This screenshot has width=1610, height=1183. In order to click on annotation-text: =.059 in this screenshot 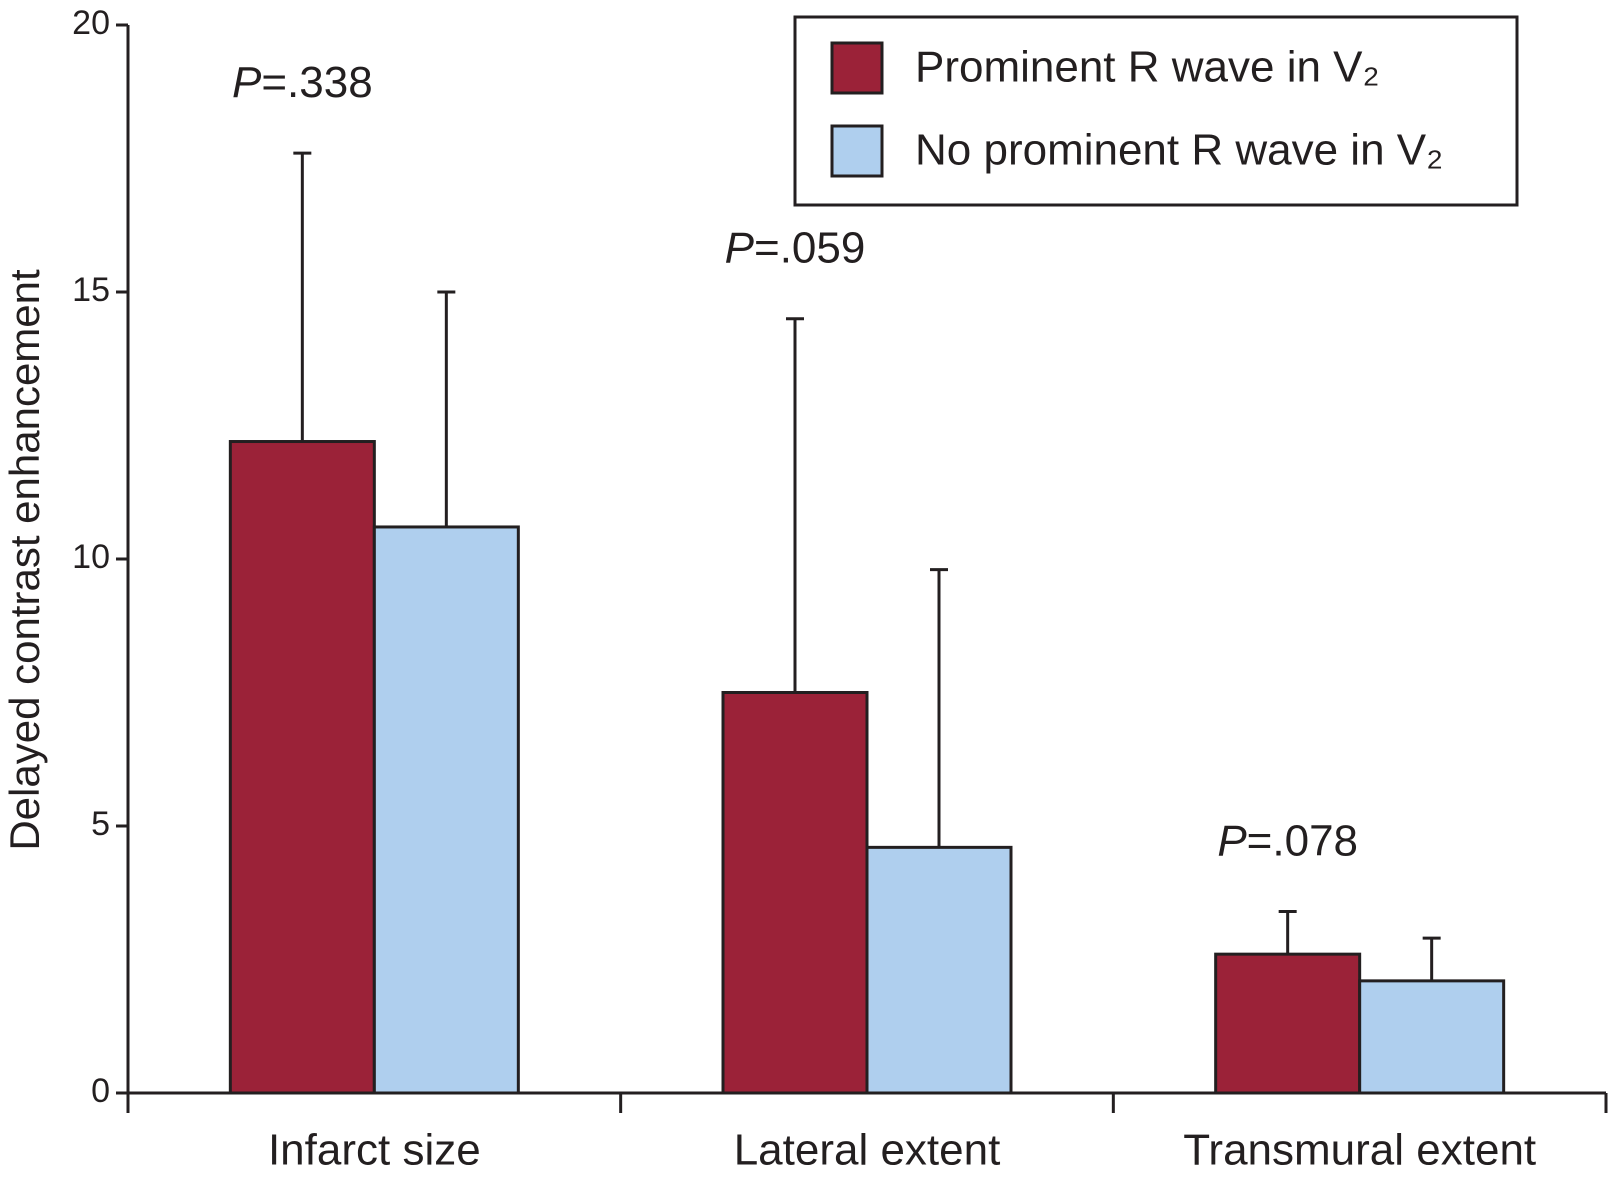, I will do `click(809, 247)`.